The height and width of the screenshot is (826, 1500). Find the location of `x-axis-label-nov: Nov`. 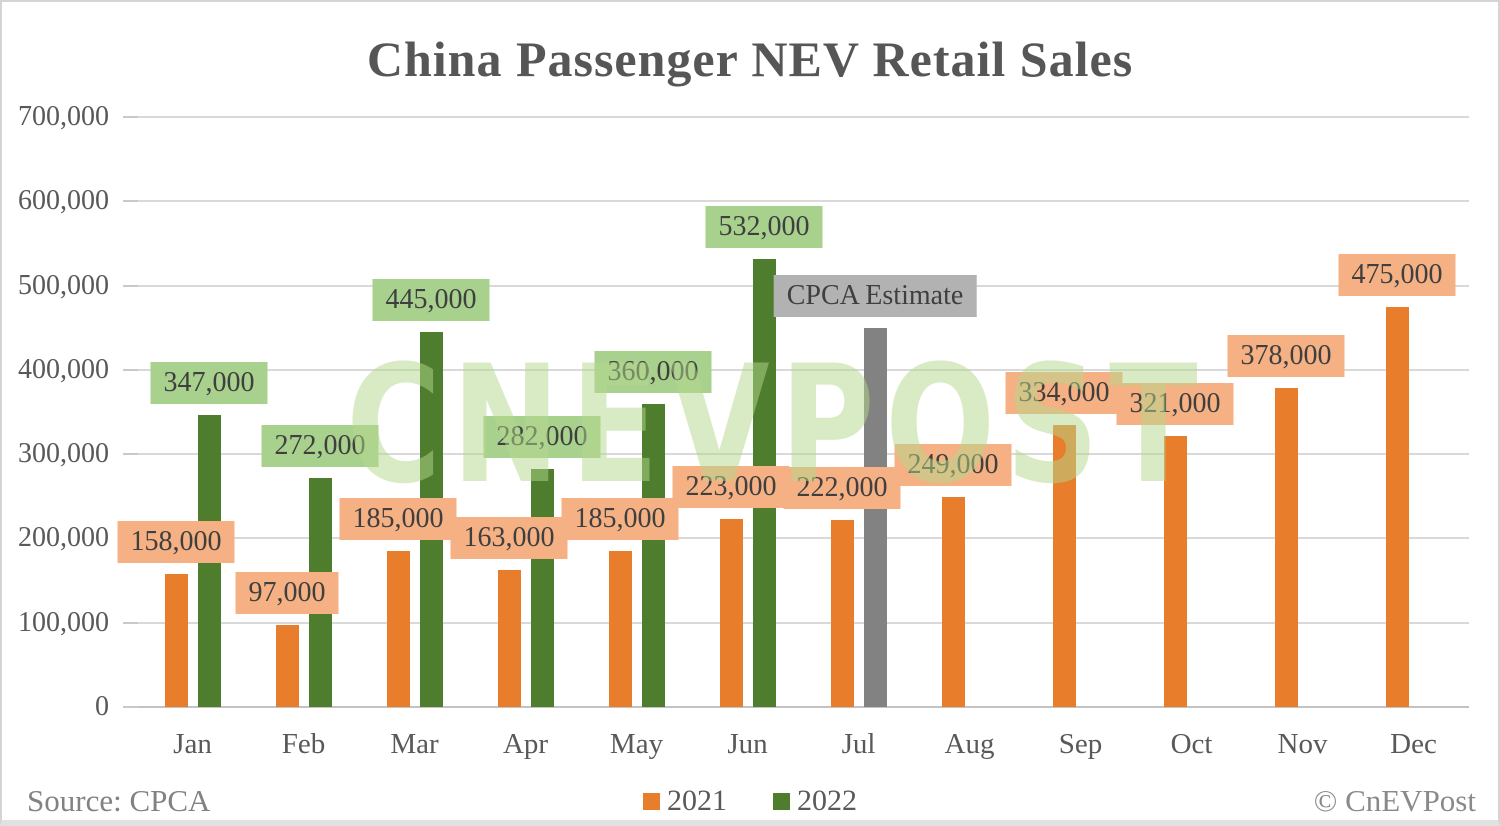

x-axis-label-nov: Nov is located at coordinates (1302, 744).